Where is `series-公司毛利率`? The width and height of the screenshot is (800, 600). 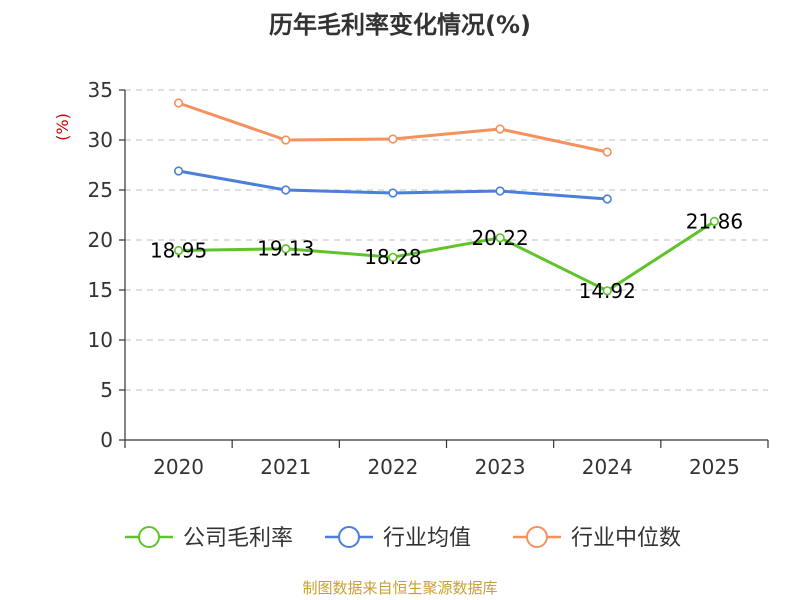
series-公司毛利率 is located at coordinates (446, 256).